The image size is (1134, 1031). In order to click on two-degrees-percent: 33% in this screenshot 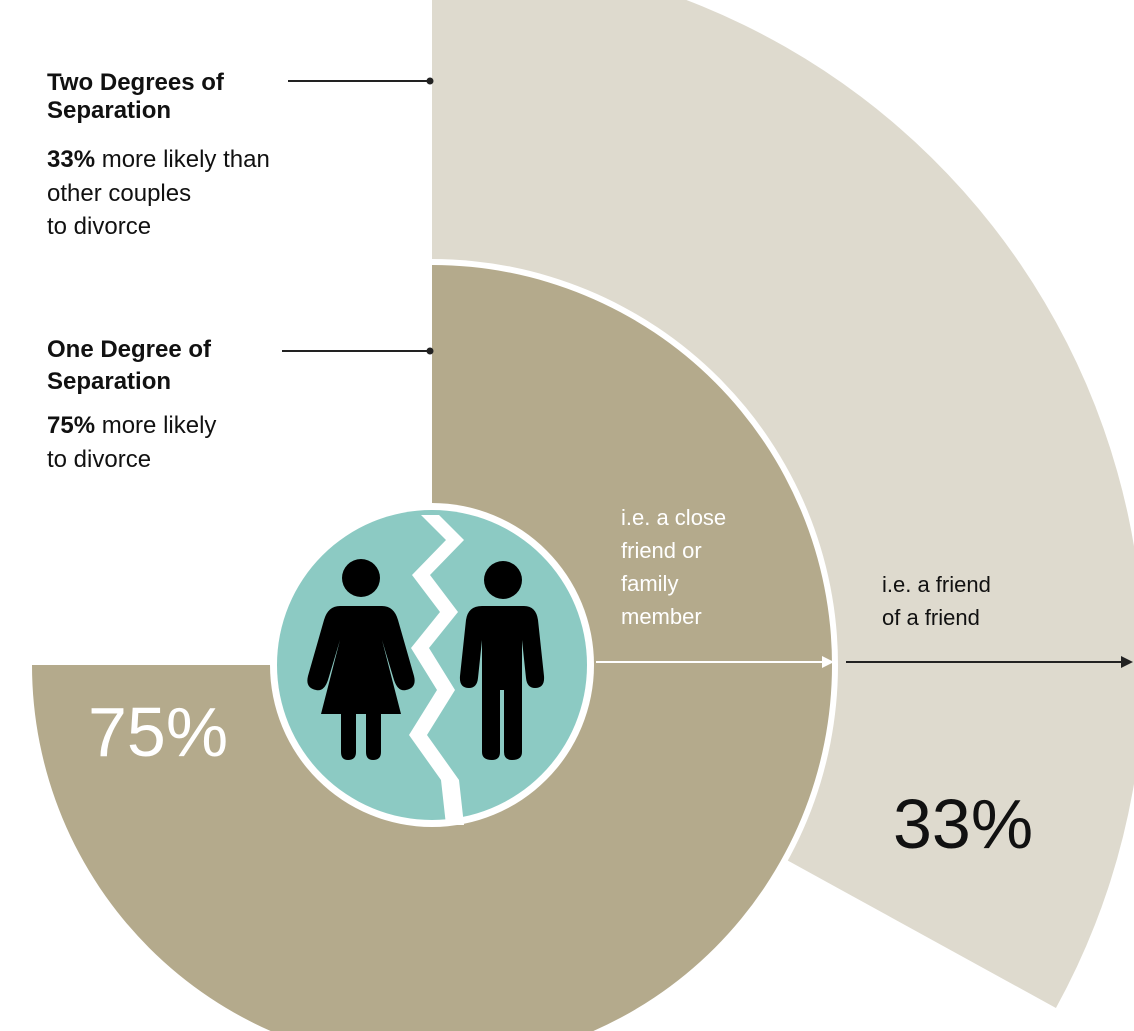, I will do `click(71, 159)`.